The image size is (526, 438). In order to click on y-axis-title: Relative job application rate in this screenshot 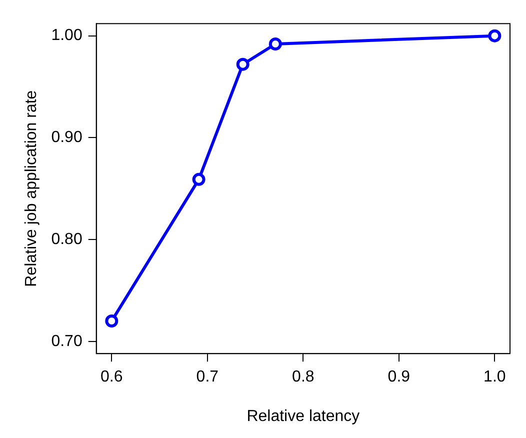, I will do `click(31, 188)`.